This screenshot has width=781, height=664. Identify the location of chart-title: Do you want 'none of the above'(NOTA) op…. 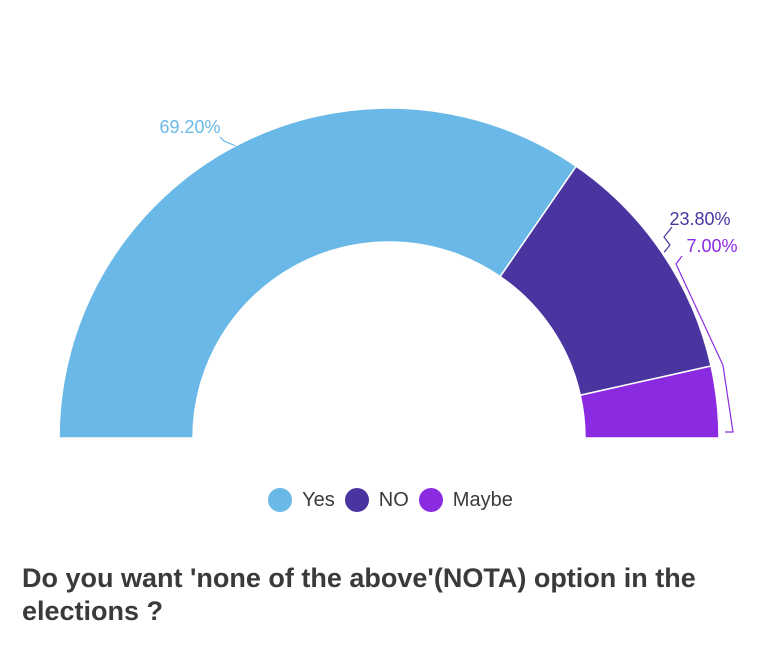
(359, 594).